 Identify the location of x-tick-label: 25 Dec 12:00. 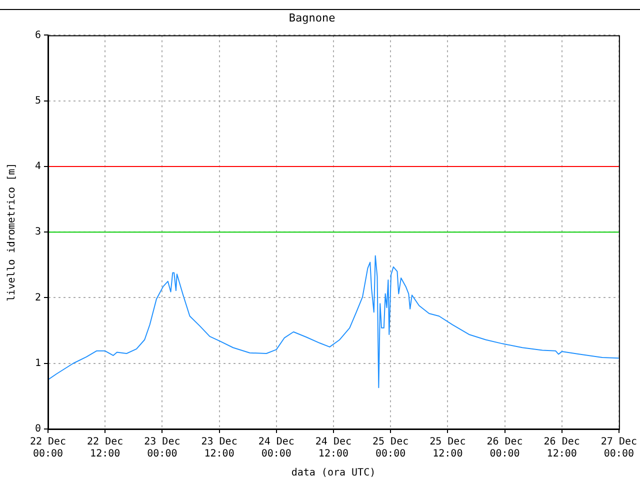
(448, 448).